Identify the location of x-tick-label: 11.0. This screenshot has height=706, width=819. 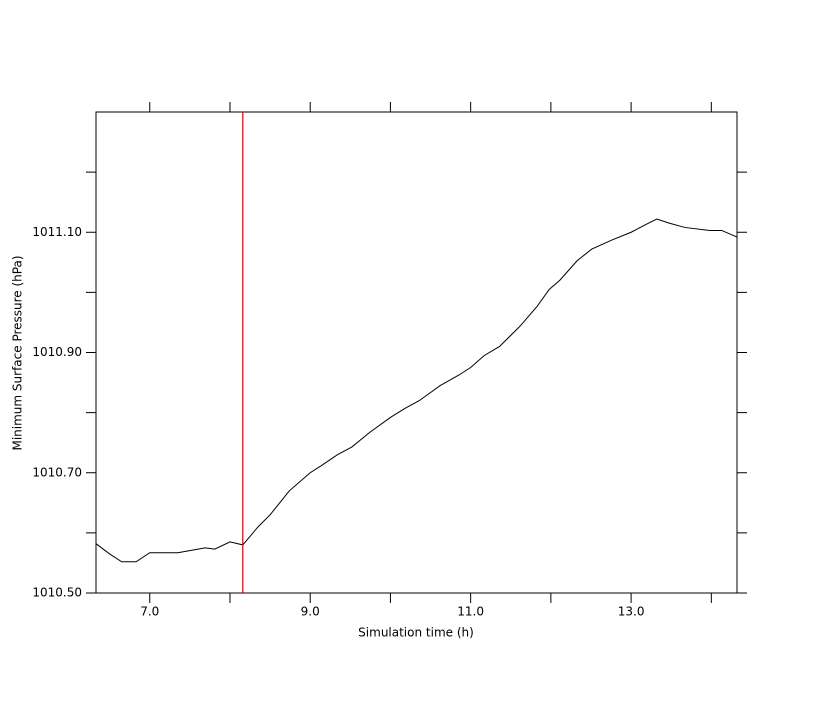
(470, 612).